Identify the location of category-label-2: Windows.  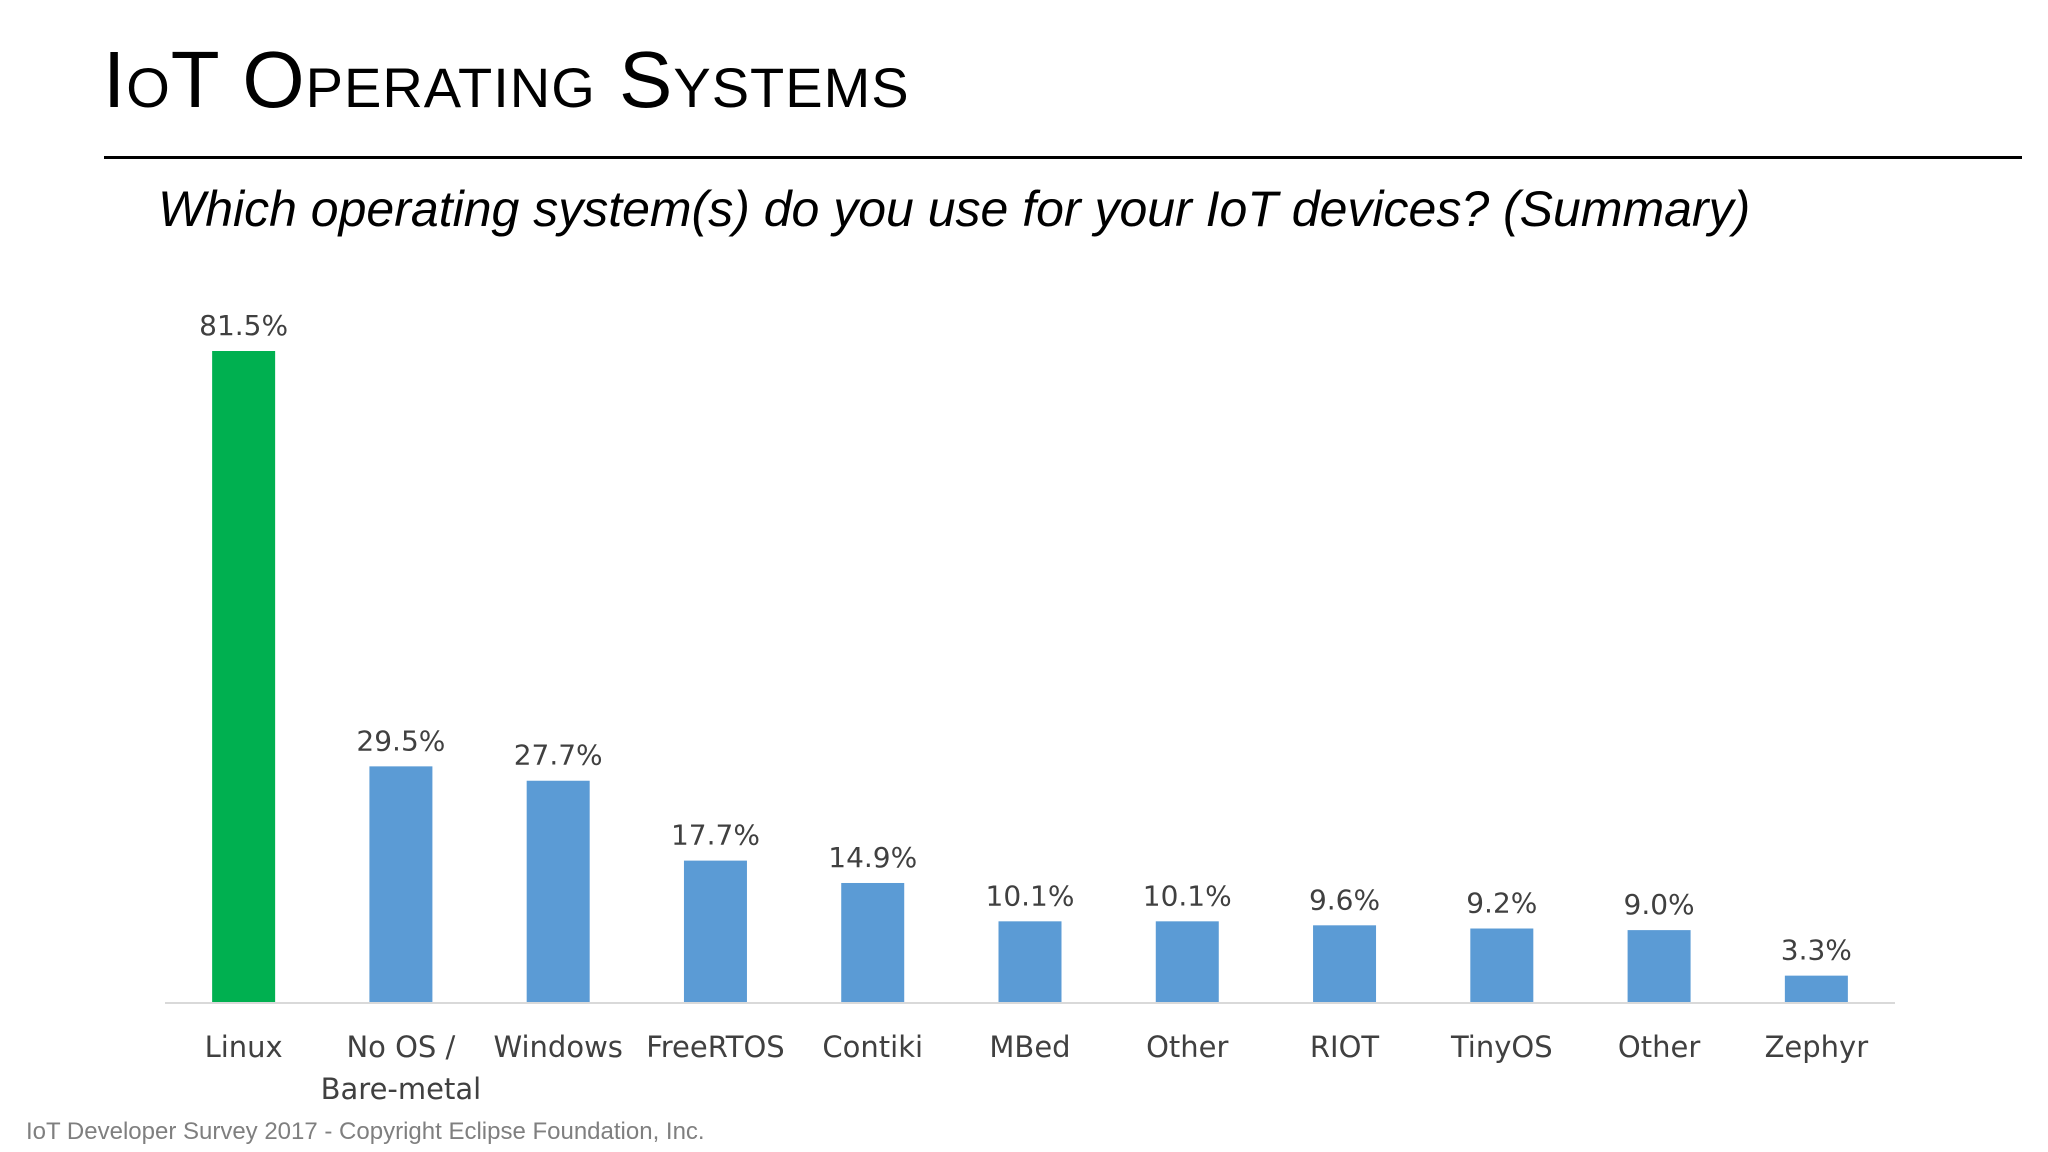
(557, 1047).